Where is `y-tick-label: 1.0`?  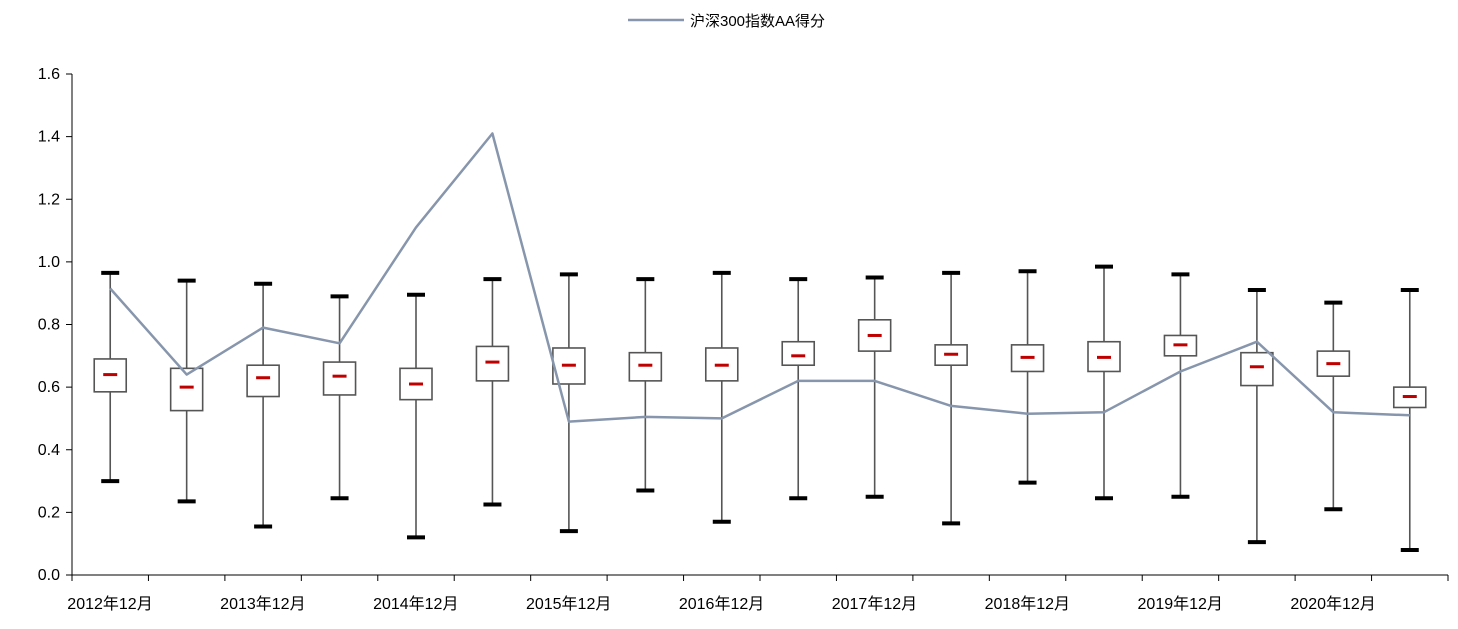 y-tick-label: 1.0 is located at coordinates (49, 262).